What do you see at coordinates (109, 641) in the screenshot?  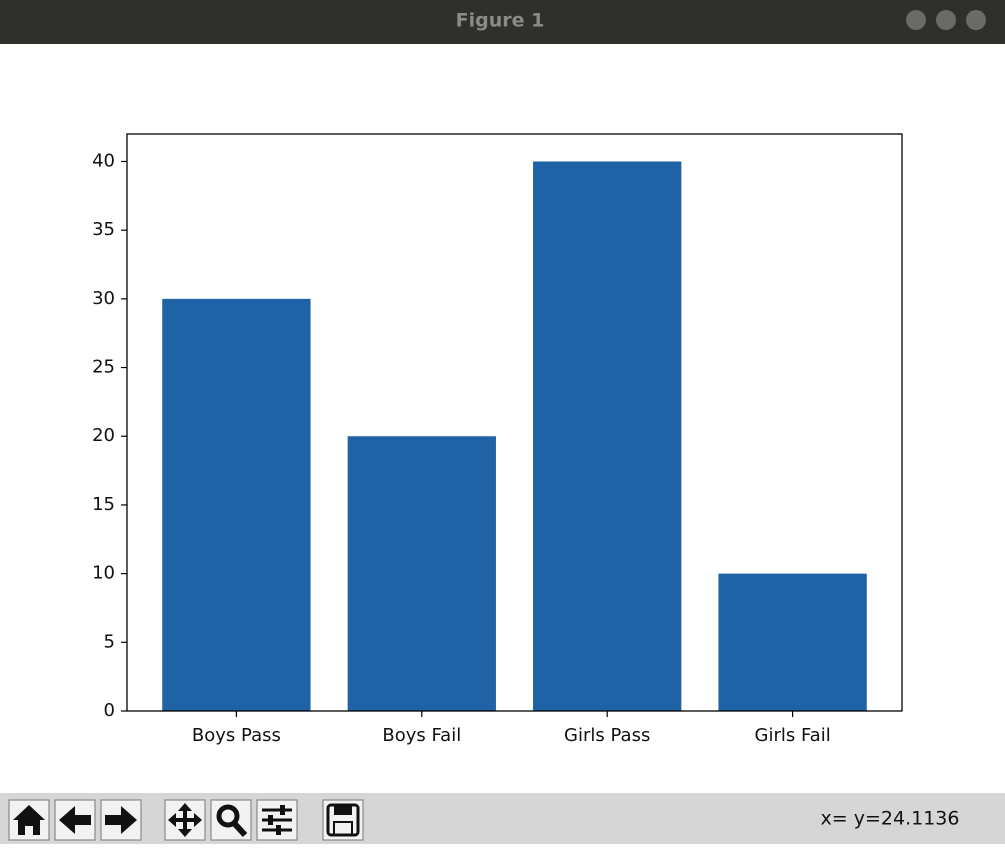 I see `y-tick-label: 5` at bounding box center [109, 641].